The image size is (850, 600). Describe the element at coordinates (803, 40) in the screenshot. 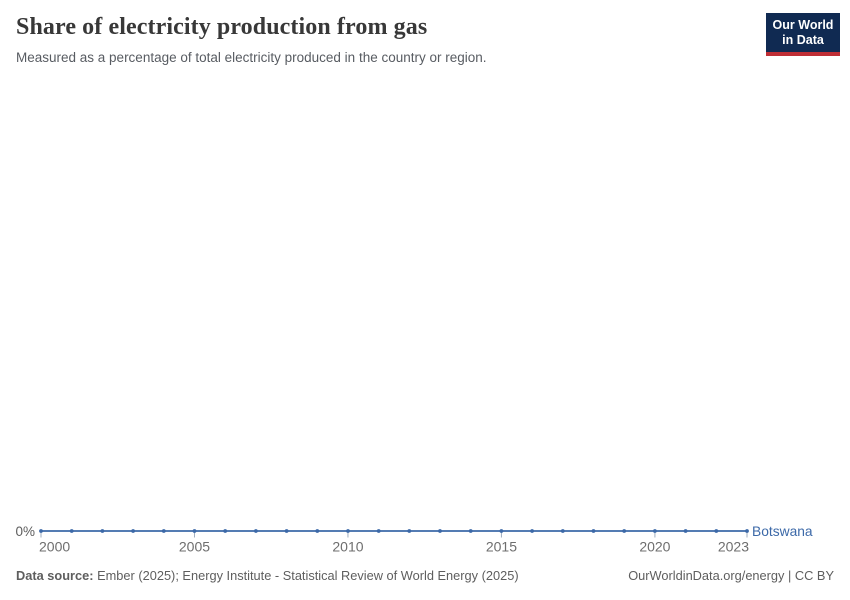

I see `owid-logo-line2: in Data` at that location.